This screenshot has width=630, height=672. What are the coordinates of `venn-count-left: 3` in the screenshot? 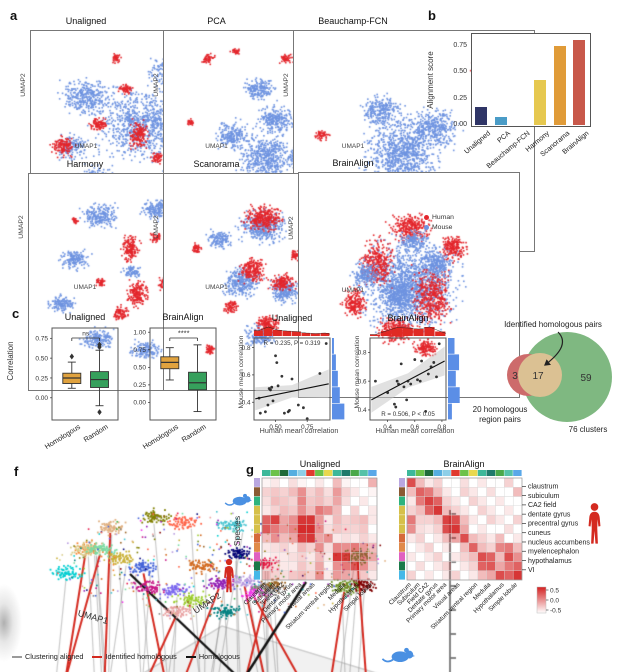 It's located at (515, 376).